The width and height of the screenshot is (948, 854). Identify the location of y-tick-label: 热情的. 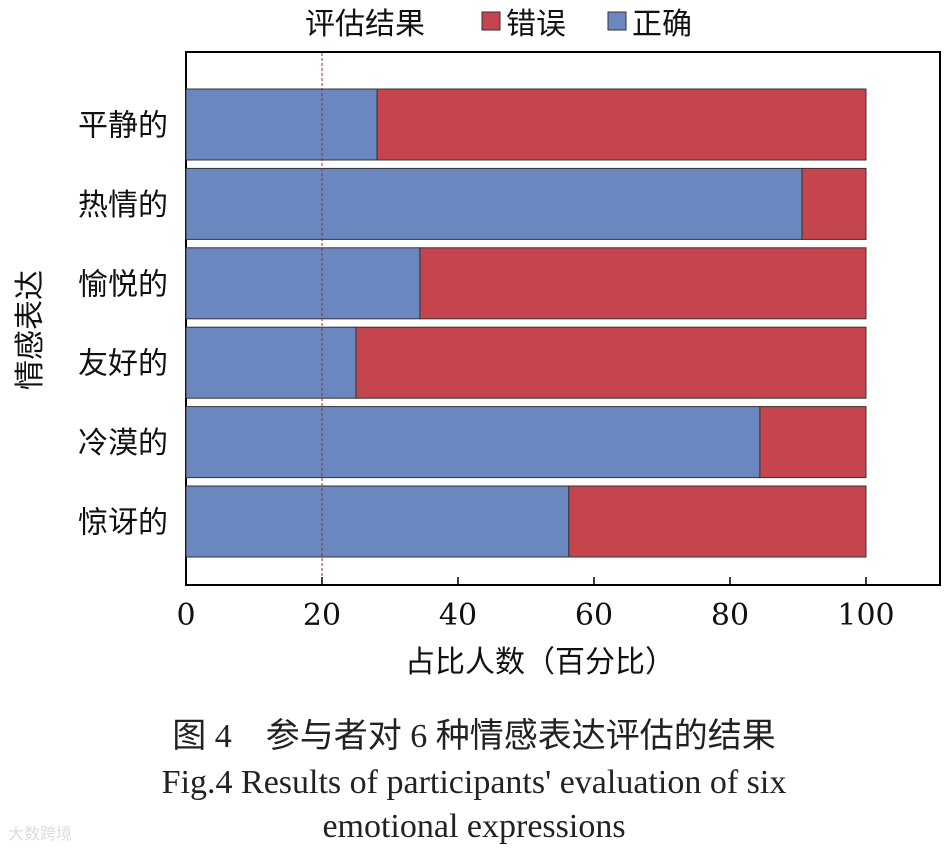
(123, 205).